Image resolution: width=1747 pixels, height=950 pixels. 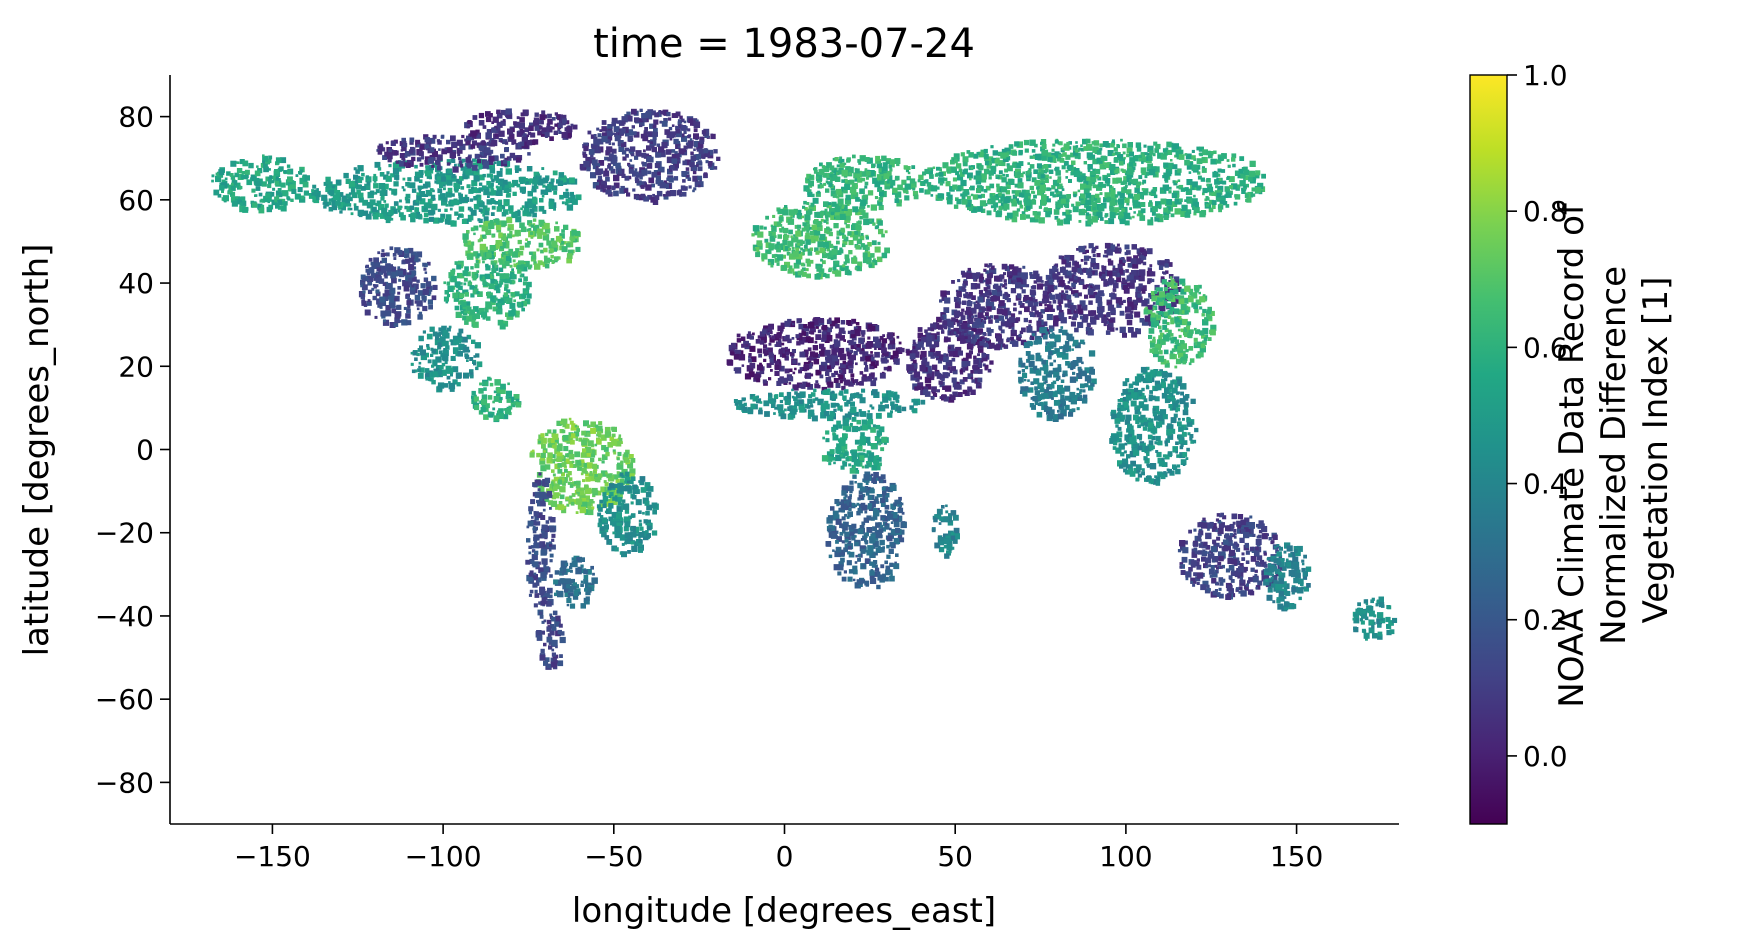 I want to click on x-tick-label: 100, so click(x=1125, y=856).